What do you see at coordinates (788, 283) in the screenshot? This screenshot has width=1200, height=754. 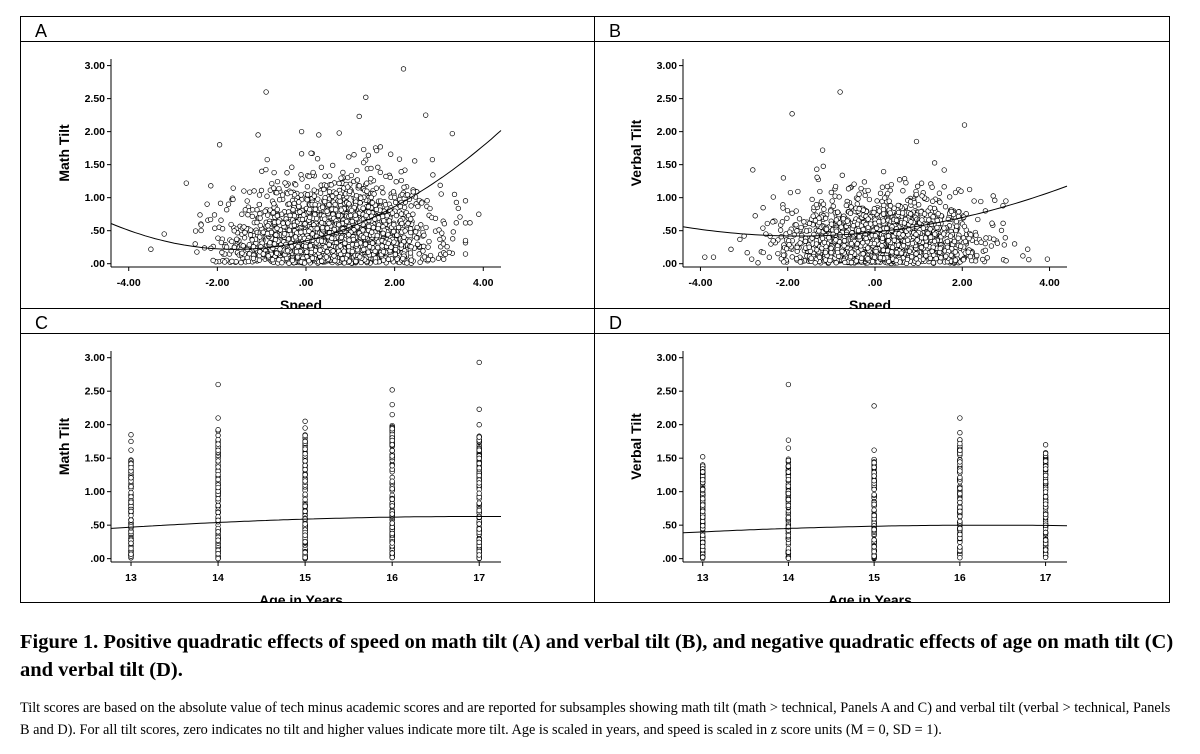 I see `x-tick-label: -2.00` at bounding box center [788, 283].